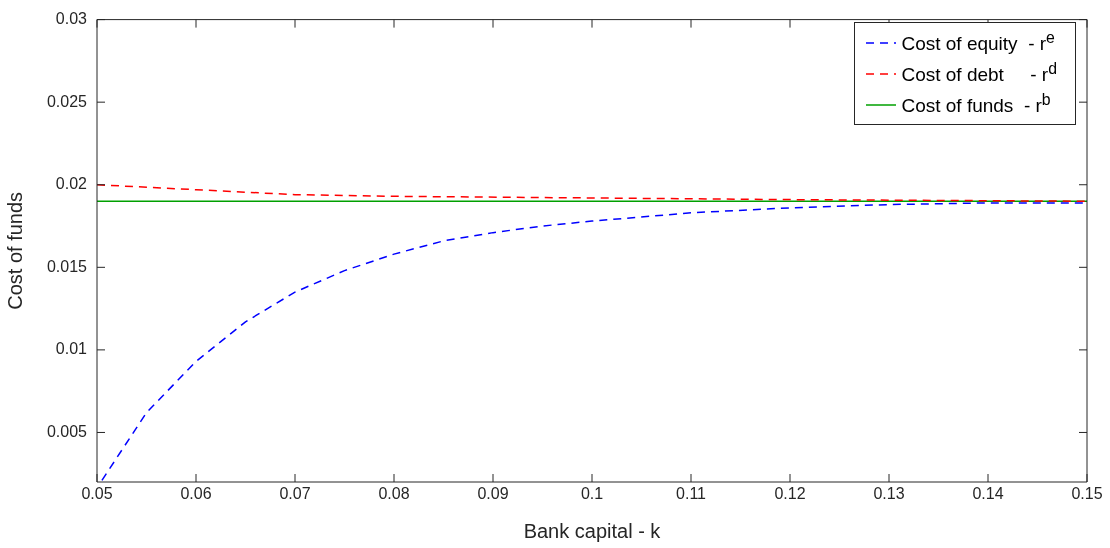 The width and height of the screenshot is (1110, 548). What do you see at coordinates (1087, 494) in the screenshot?
I see `x-tick-label: 0.15` at bounding box center [1087, 494].